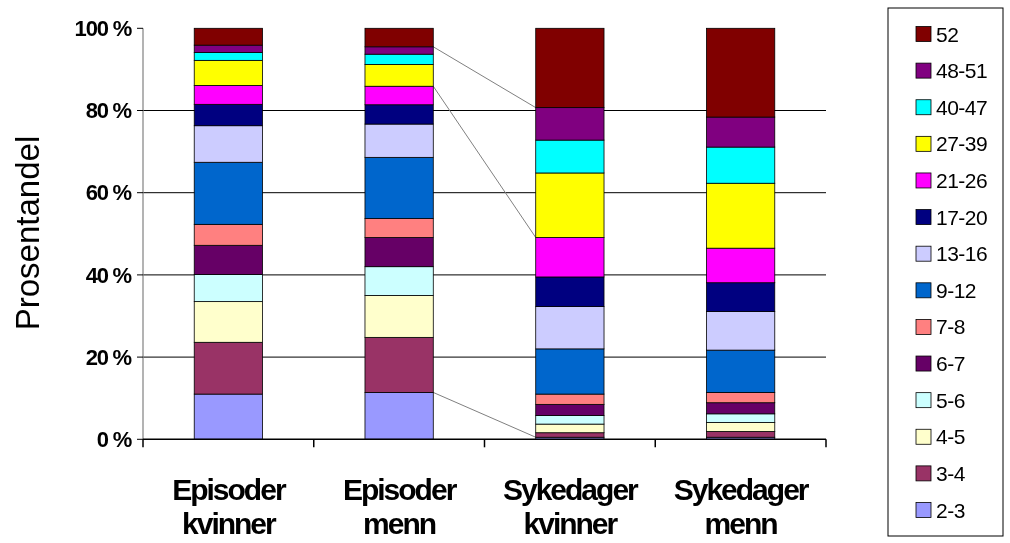 Image resolution: width=1010 pixels, height=543 pixels. Describe the element at coordinates (962, 107) in the screenshot. I see `legend-label: 40-47` at that location.